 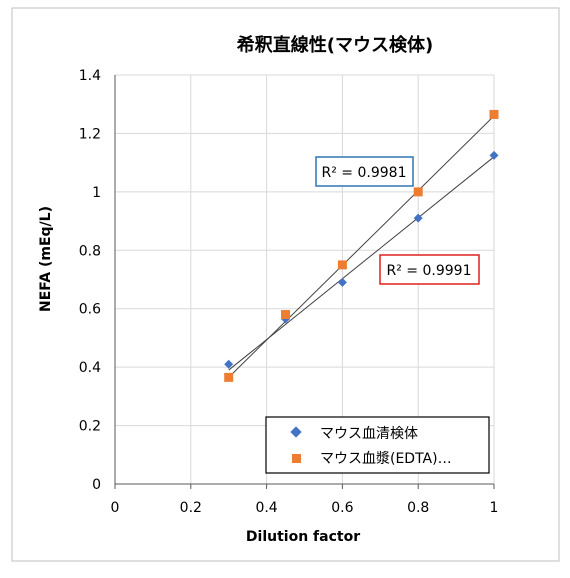 What do you see at coordinates (46, 259) in the screenshot?
I see `y-axis-label: NEFA (mEq/L)` at bounding box center [46, 259].